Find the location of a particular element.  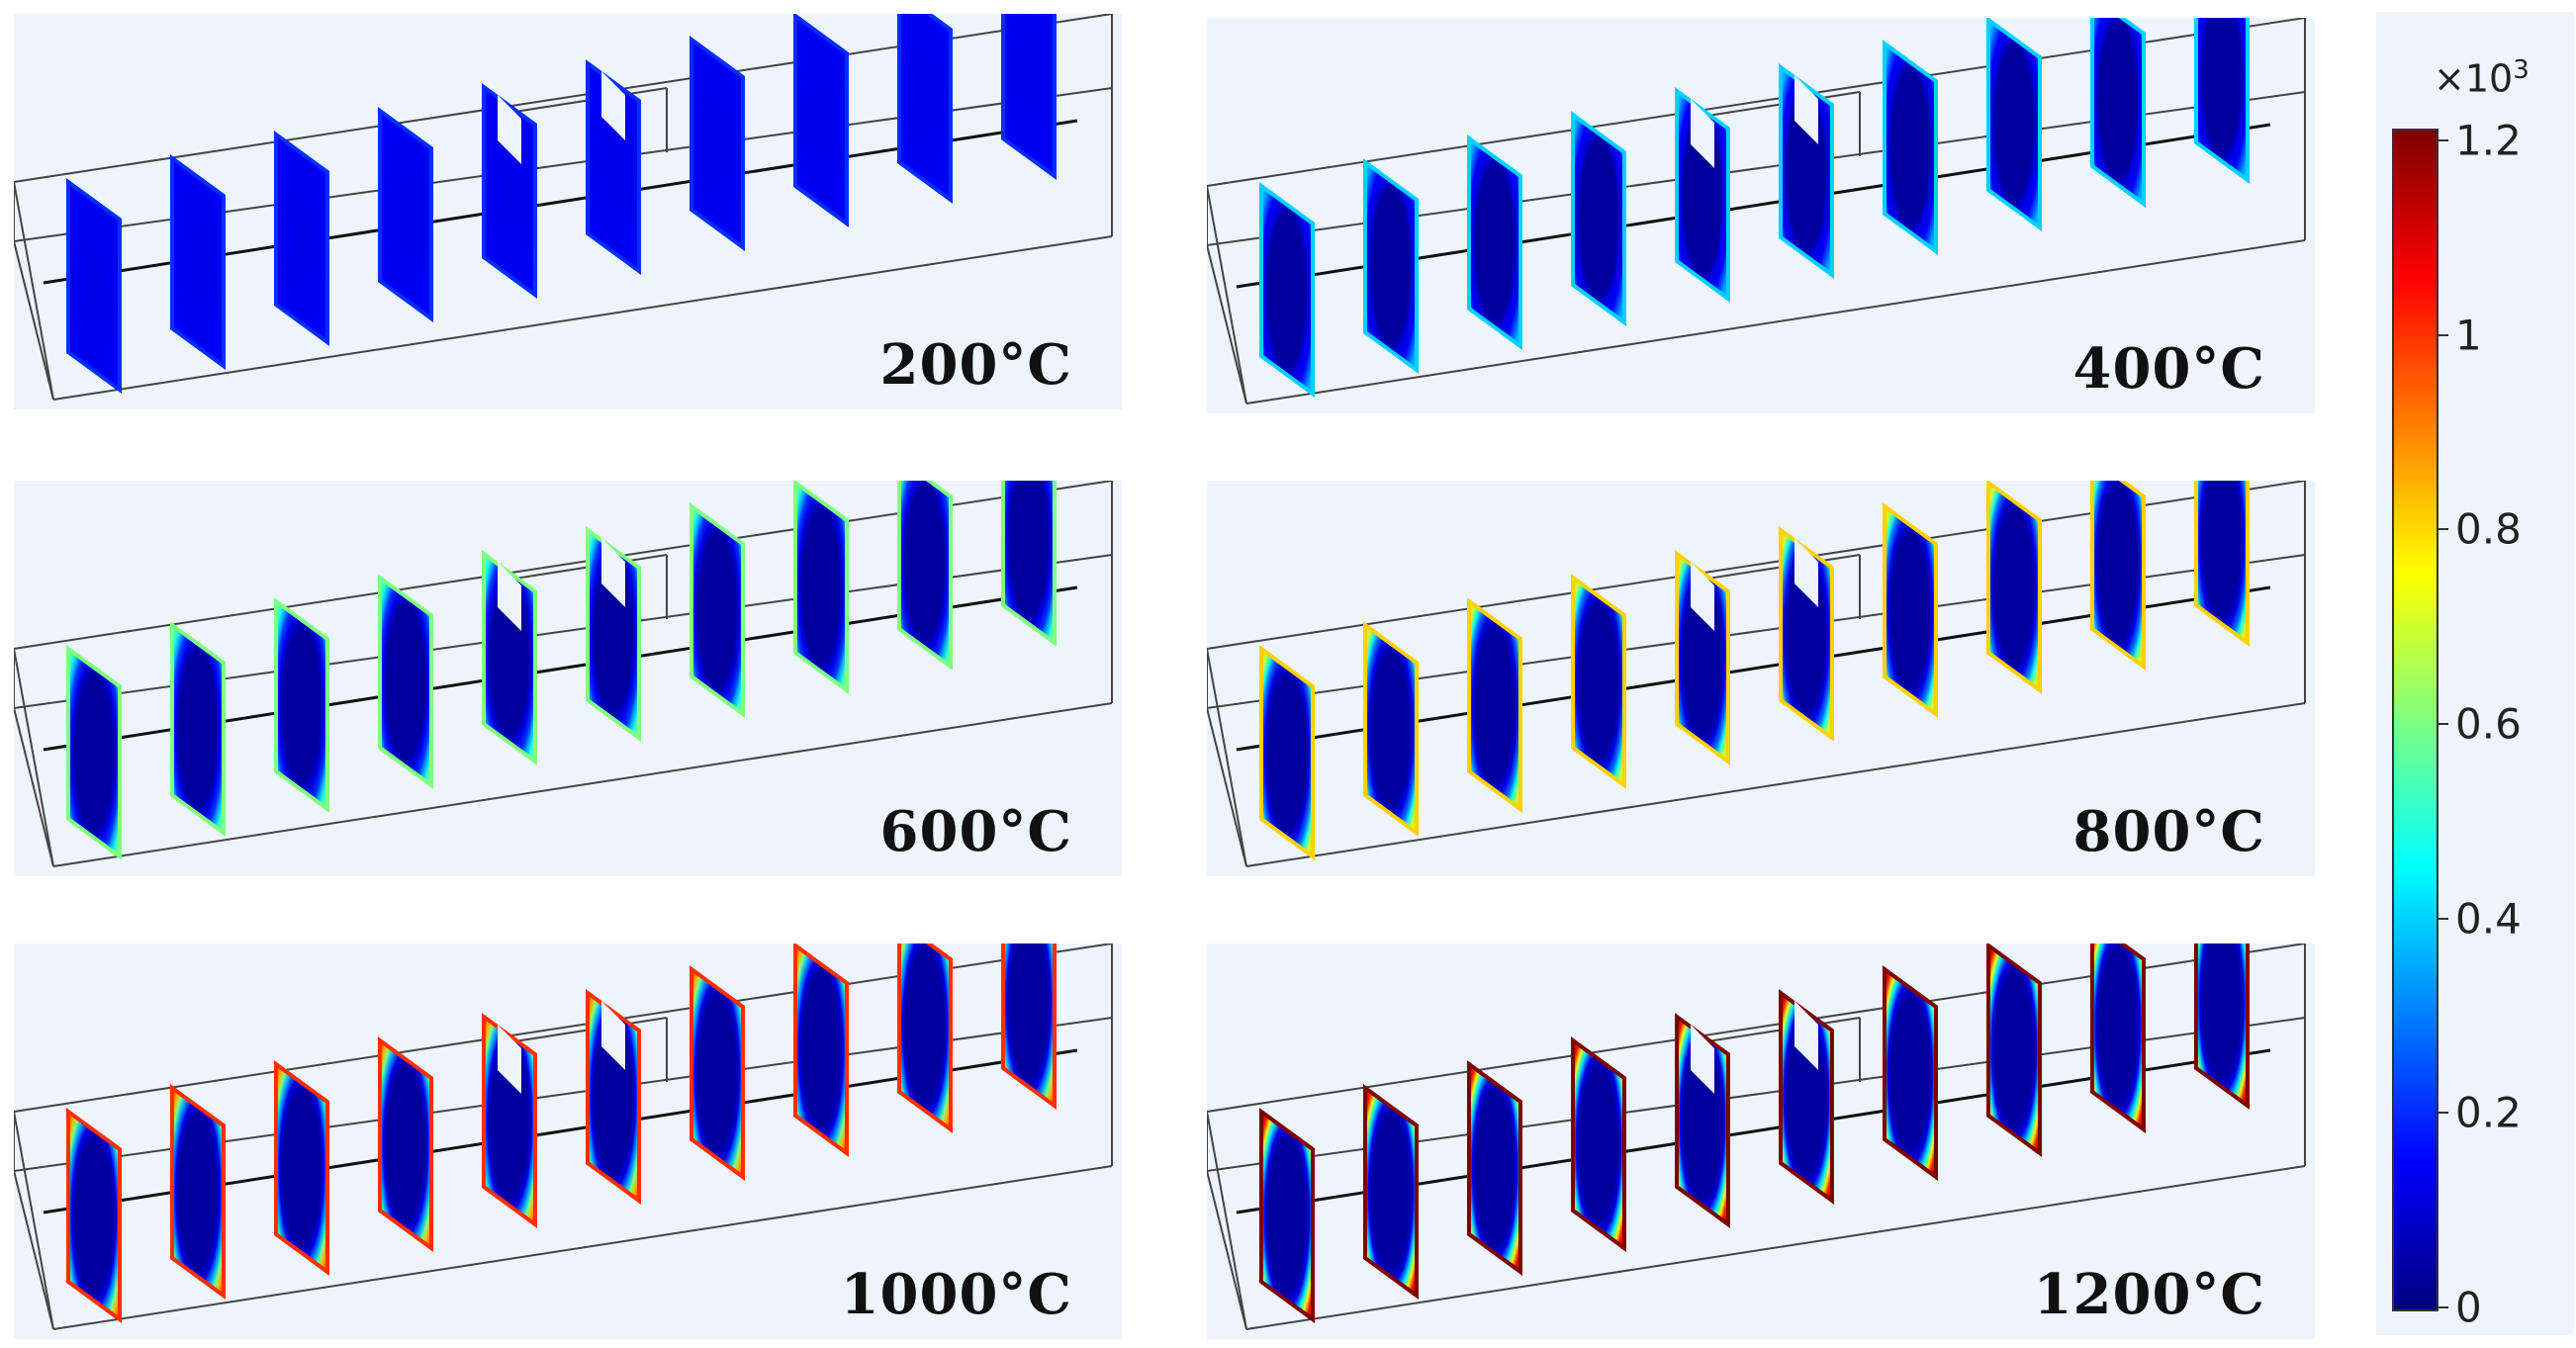

temperature-panel: 1200°C is located at coordinates (1761, 1141).